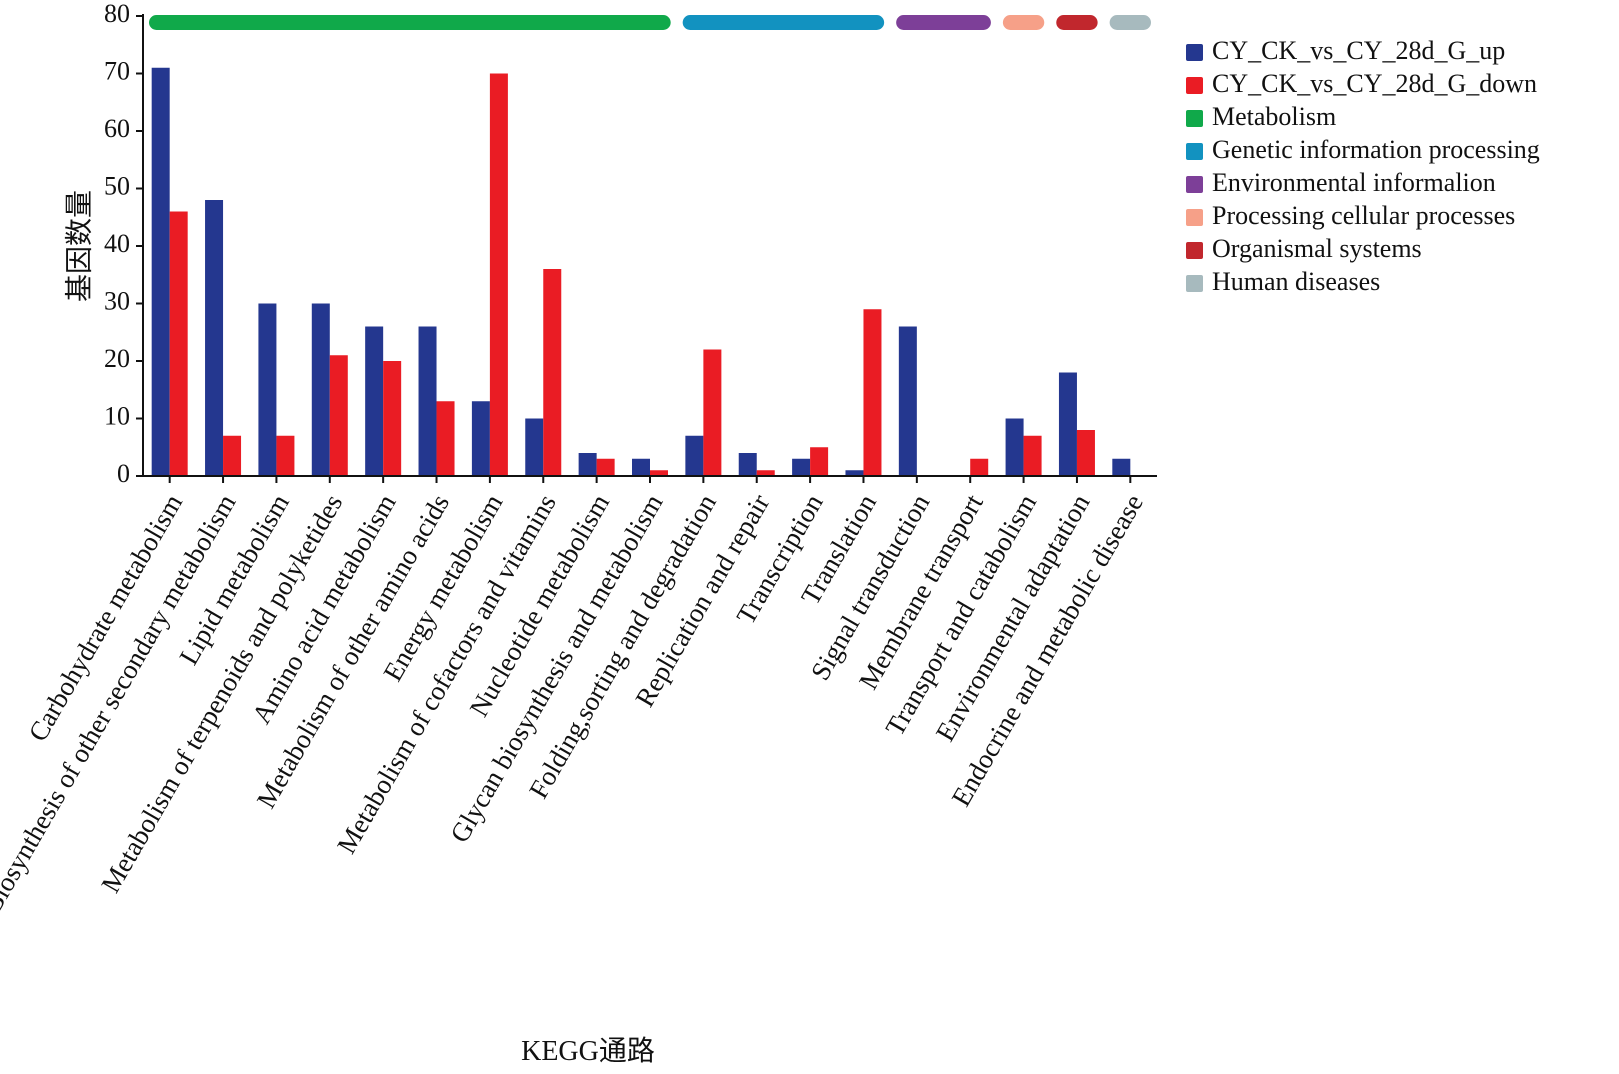 The image size is (1619, 1074). What do you see at coordinates (588, 1051) in the screenshot?
I see `x-axis-title: KEGG通路` at bounding box center [588, 1051].